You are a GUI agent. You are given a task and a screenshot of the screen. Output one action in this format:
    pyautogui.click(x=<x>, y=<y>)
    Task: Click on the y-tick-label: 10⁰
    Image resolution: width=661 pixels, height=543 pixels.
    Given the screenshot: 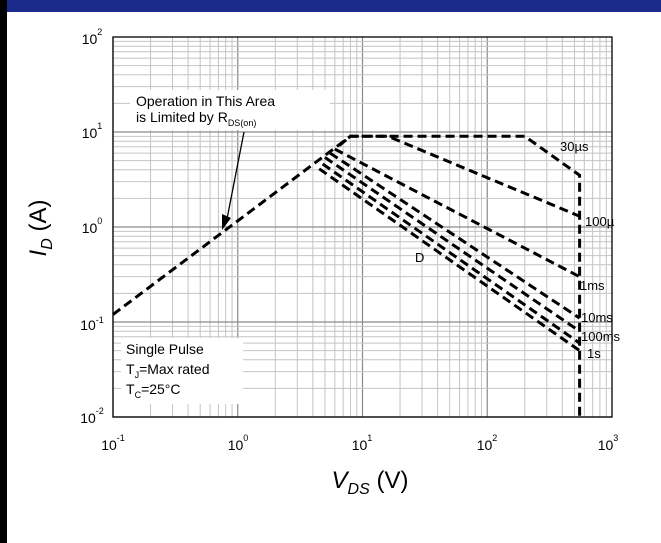 What is the action you would take?
    pyautogui.click(x=92, y=226)
    